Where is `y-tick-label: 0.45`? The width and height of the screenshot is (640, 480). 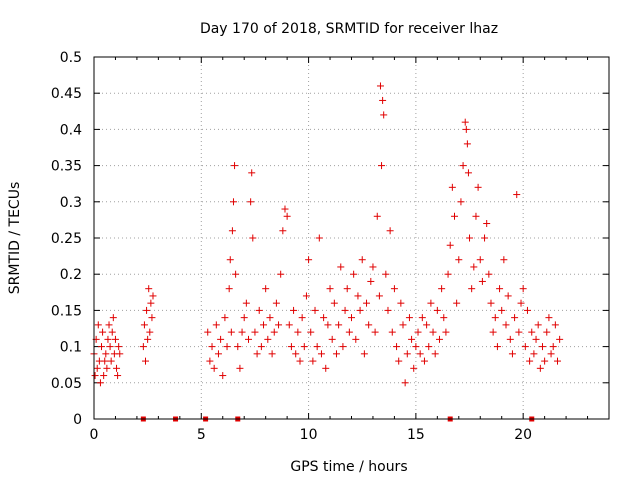
y-tick-label: 0.45 is located at coordinates (66, 94).